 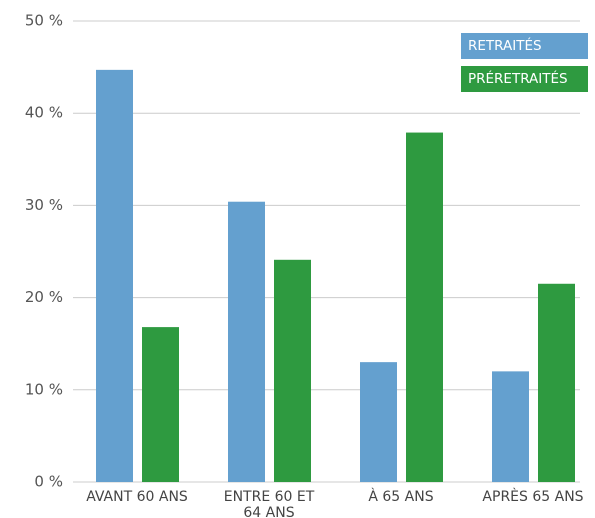 What do you see at coordinates (44, 113) in the screenshot?
I see `y-tick-label: 40 %` at bounding box center [44, 113].